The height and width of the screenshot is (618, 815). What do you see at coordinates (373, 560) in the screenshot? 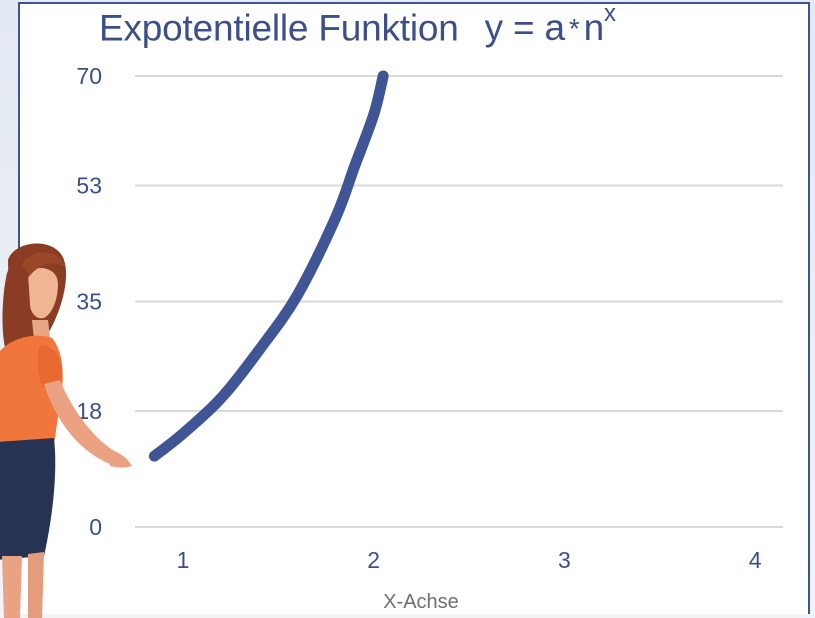
I see `x-tick-label: 2` at bounding box center [373, 560].